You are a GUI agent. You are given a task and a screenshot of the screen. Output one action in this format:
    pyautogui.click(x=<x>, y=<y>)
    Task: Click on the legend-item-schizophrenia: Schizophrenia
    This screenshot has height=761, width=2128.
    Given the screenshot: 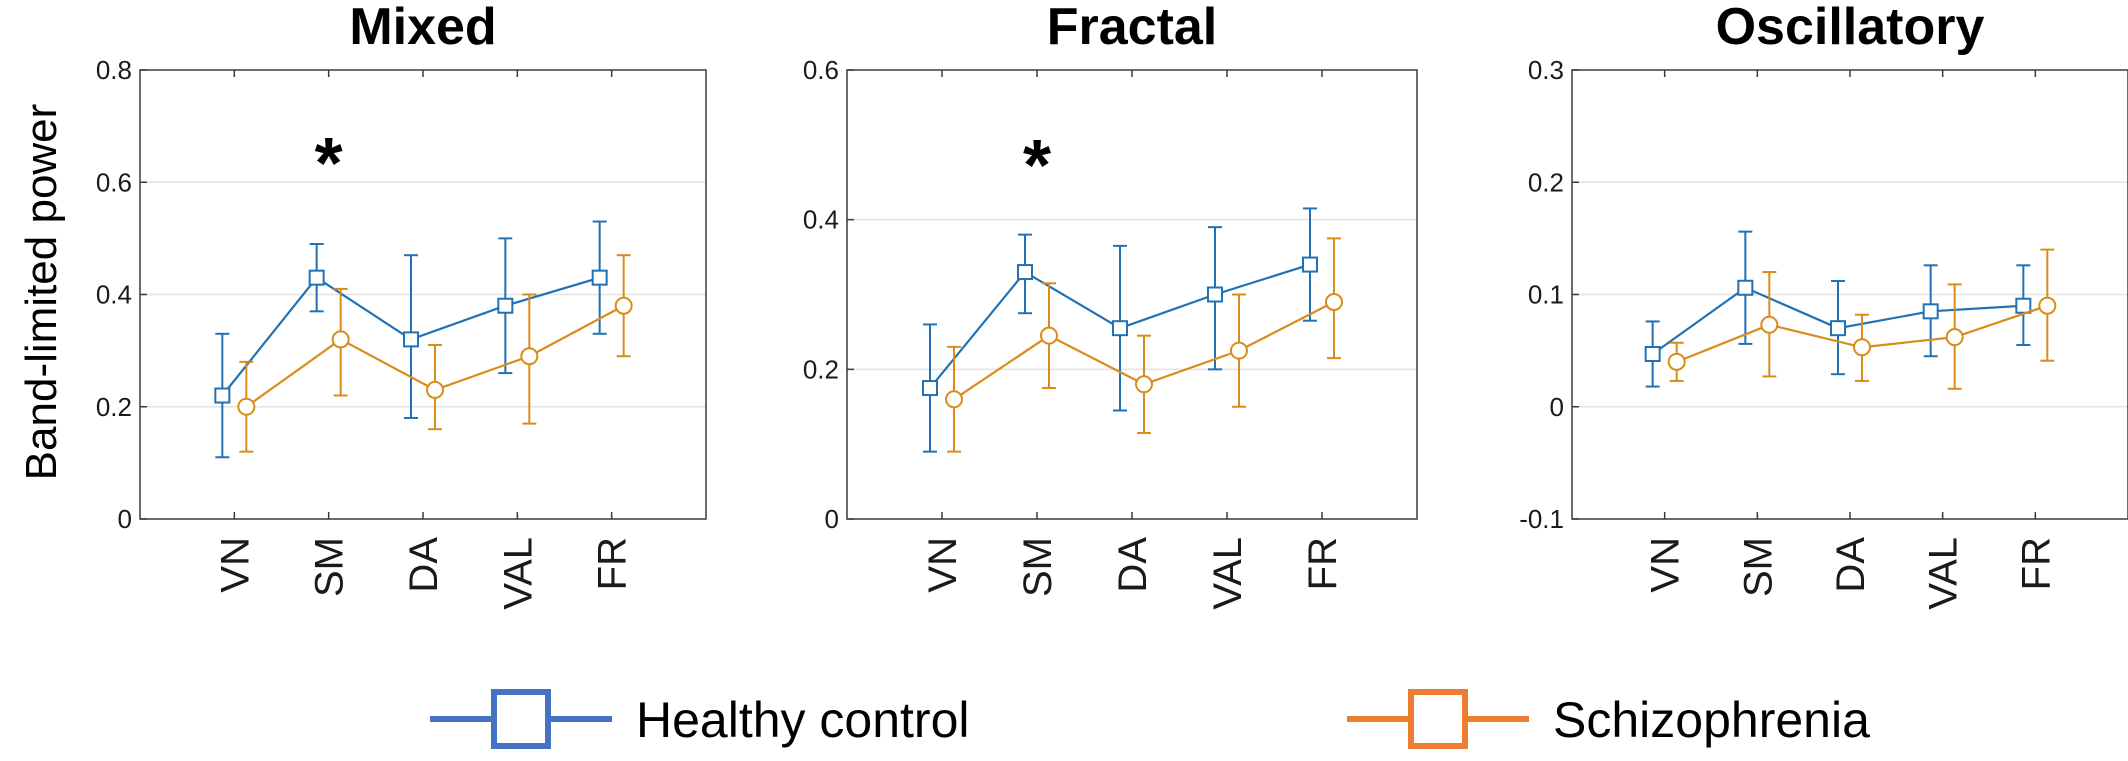 What is the action you would take?
    pyautogui.click(x=1608, y=719)
    